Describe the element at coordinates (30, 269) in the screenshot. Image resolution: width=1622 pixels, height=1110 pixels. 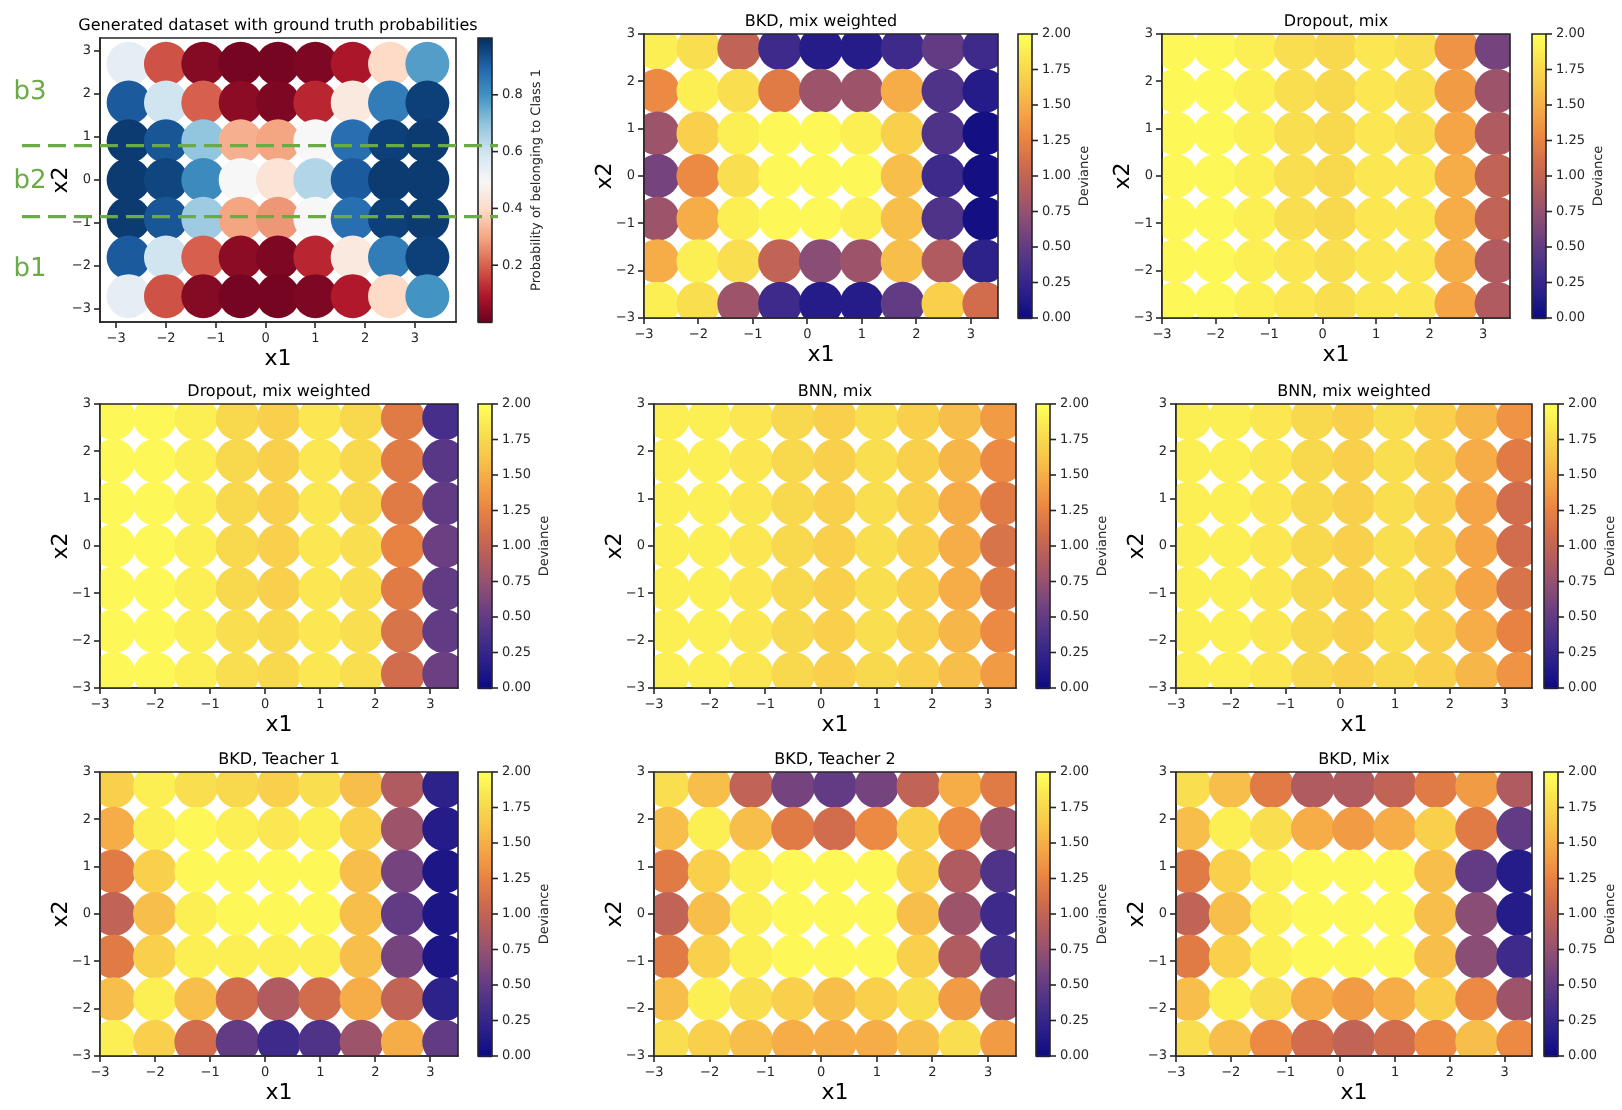
I see `text: b1` at that location.